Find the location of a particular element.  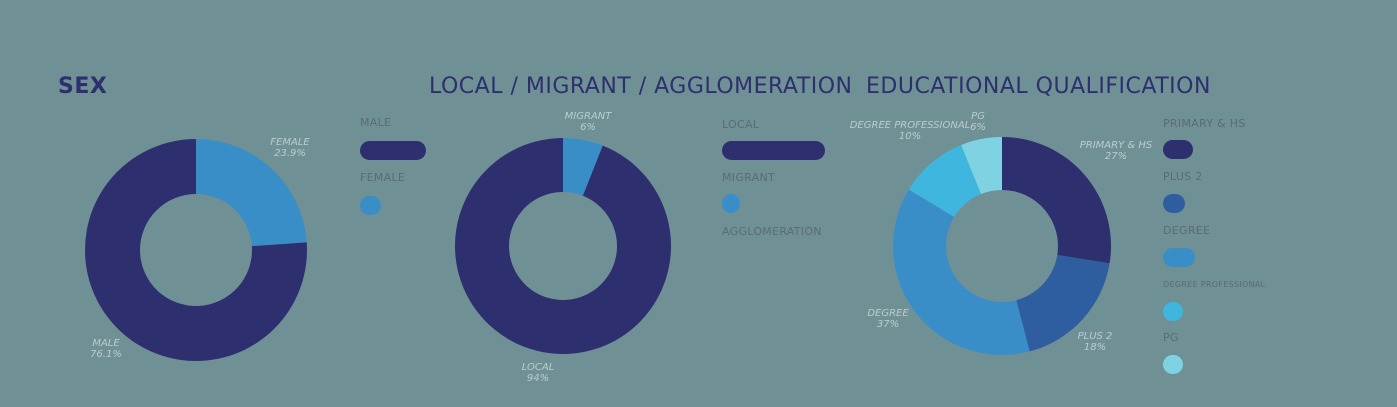

chart-title-education: EDUCATIONAL QUALIFICATION is located at coordinates (1038, 86).